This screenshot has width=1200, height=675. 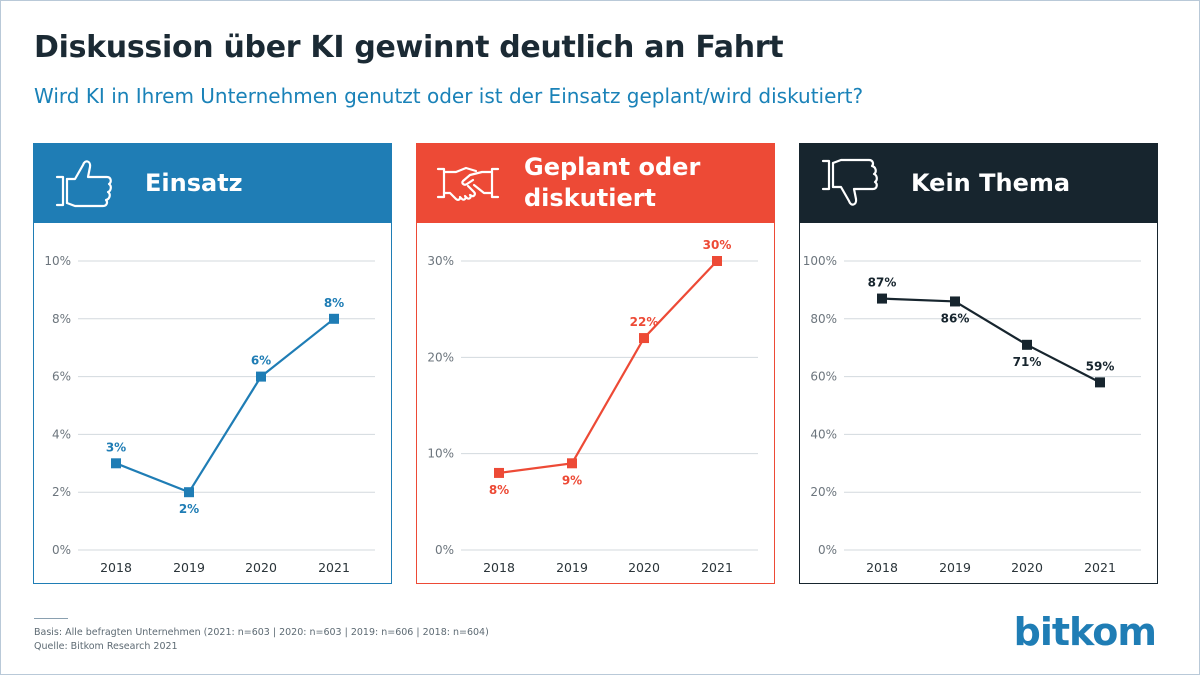 I want to click on data-label: 59%, so click(x=1100, y=366).